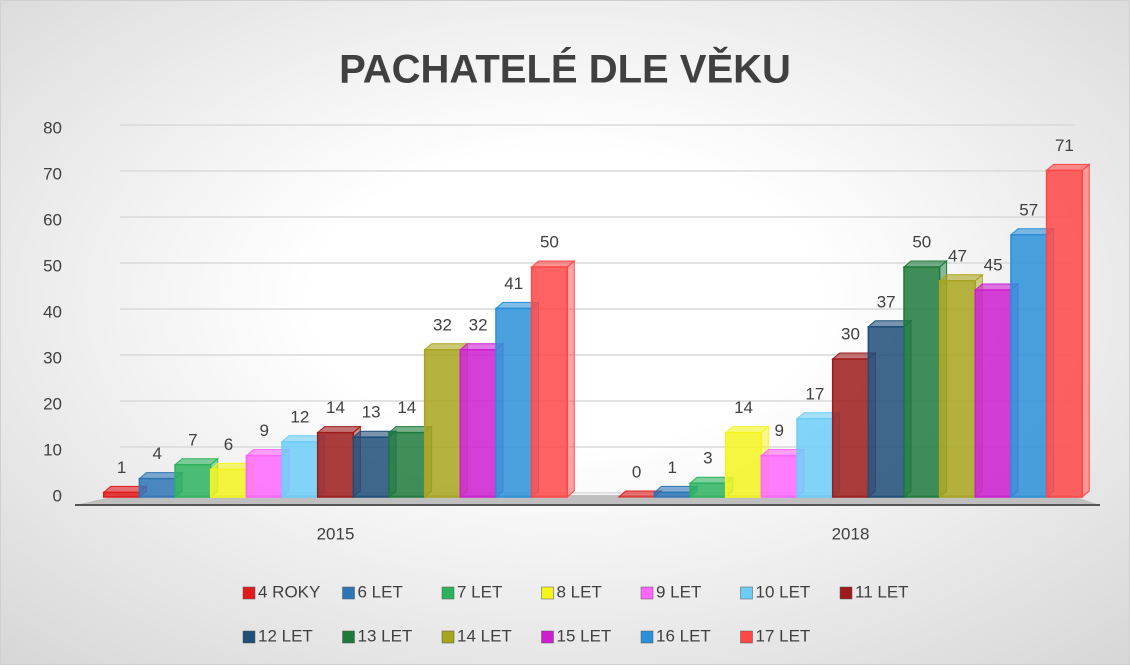  Describe the element at coordinates (579, 591) in the screenshot. I see `legend-label: 8 LET` at that location.